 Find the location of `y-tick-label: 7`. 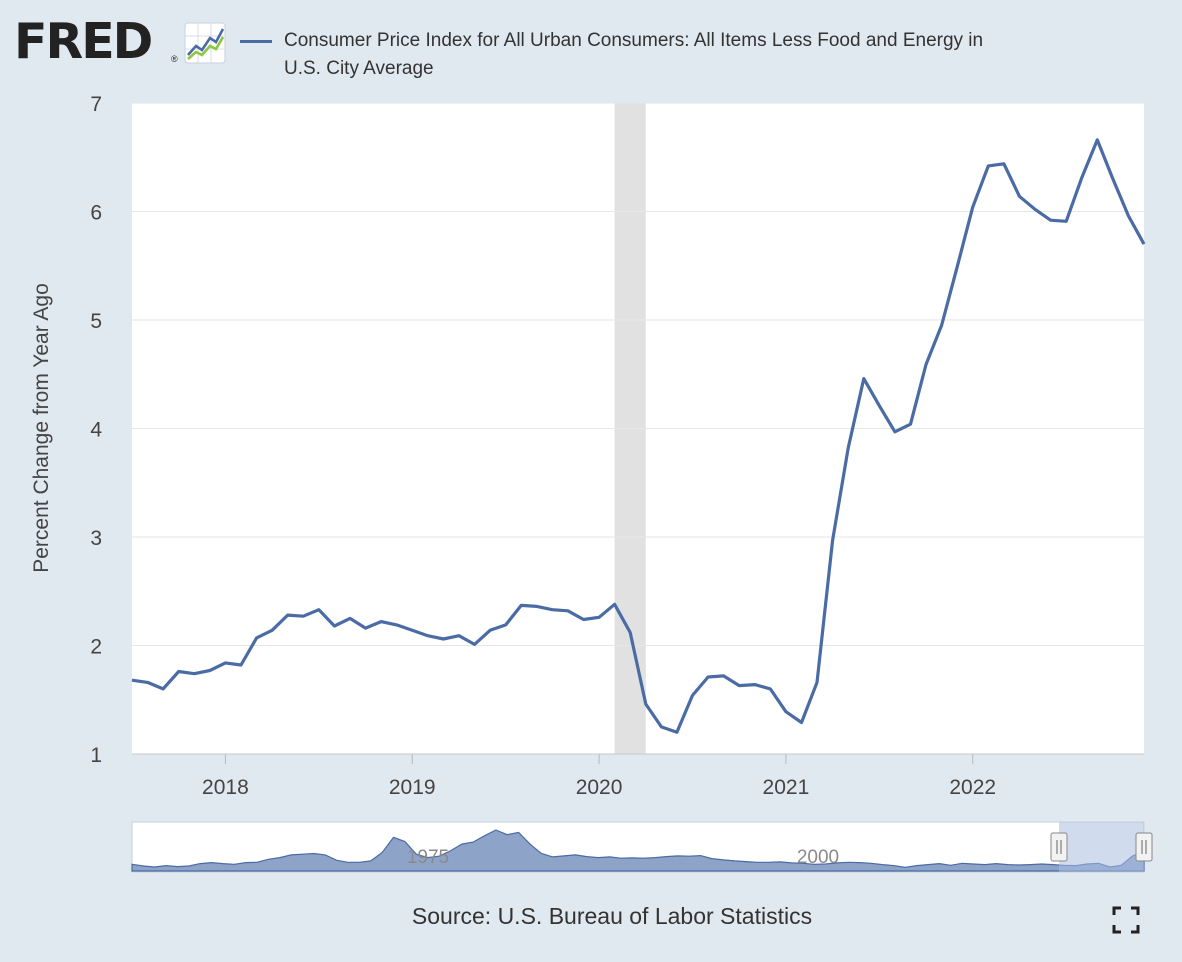

y-tick-label: 7 is located at coordinates (96, 104).